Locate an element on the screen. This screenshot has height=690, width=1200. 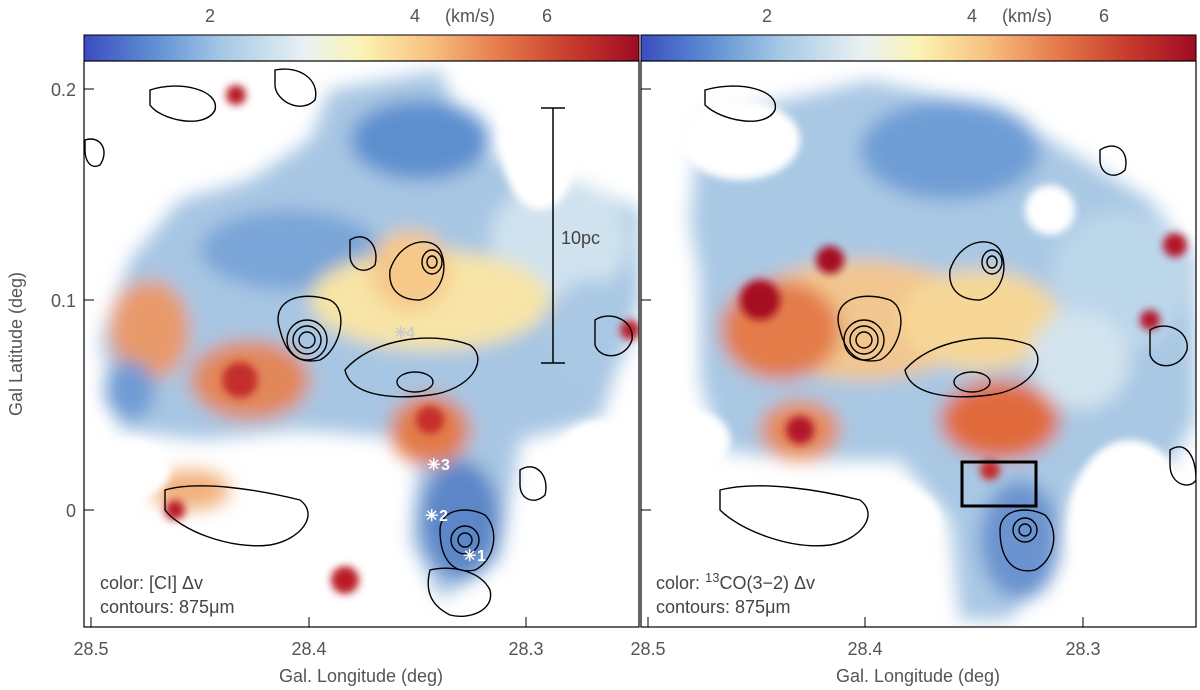
y-tick-0: 0 is located at coordinates (71, 511).